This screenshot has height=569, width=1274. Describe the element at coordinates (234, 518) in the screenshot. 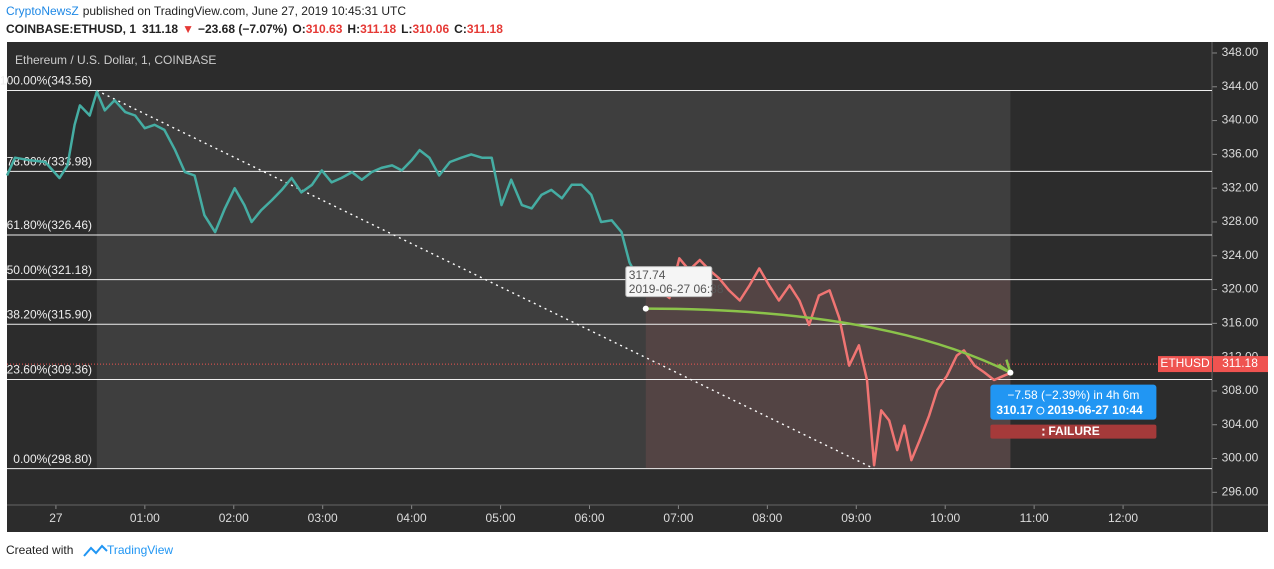

I see `x-tick-label: 02:00` at that location.